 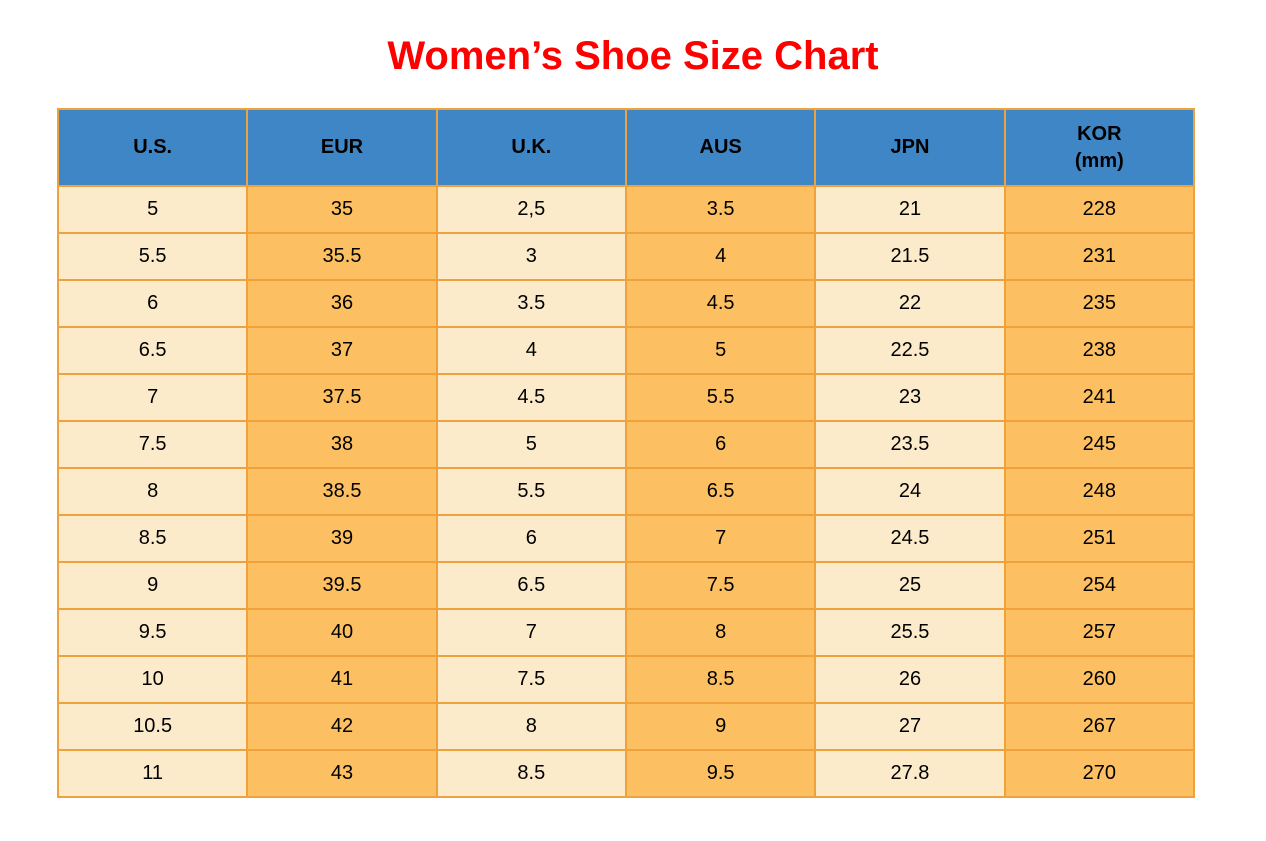 I want to click on table-cell-jpn: 22, so click(x=910, y=303).